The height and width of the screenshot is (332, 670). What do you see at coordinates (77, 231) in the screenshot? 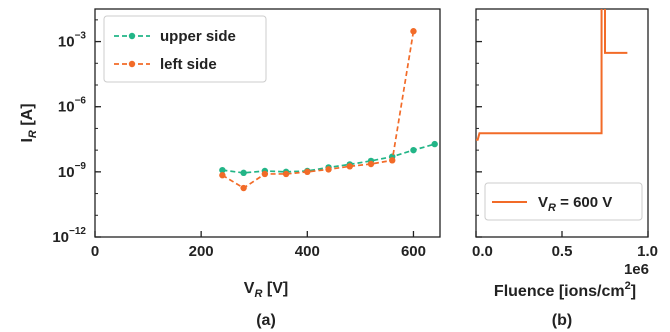
I see `y-tick-exponent: −12` at bounding box center [77, 231].